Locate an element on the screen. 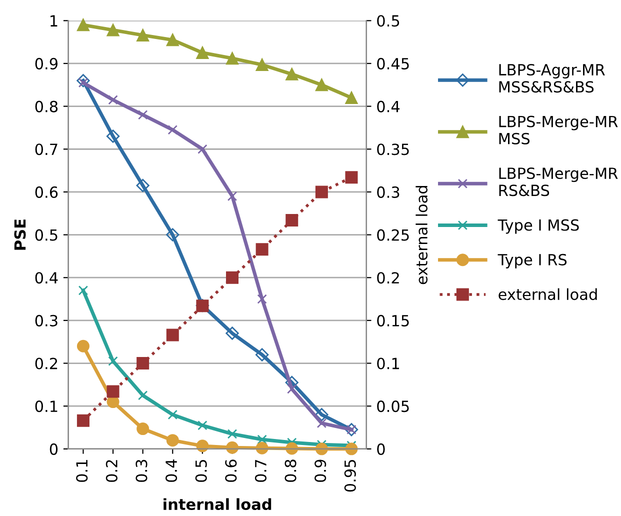 This screenshot has width=621, height=516. x-tick-label: 0.6 is located at coordinates (231, 471).